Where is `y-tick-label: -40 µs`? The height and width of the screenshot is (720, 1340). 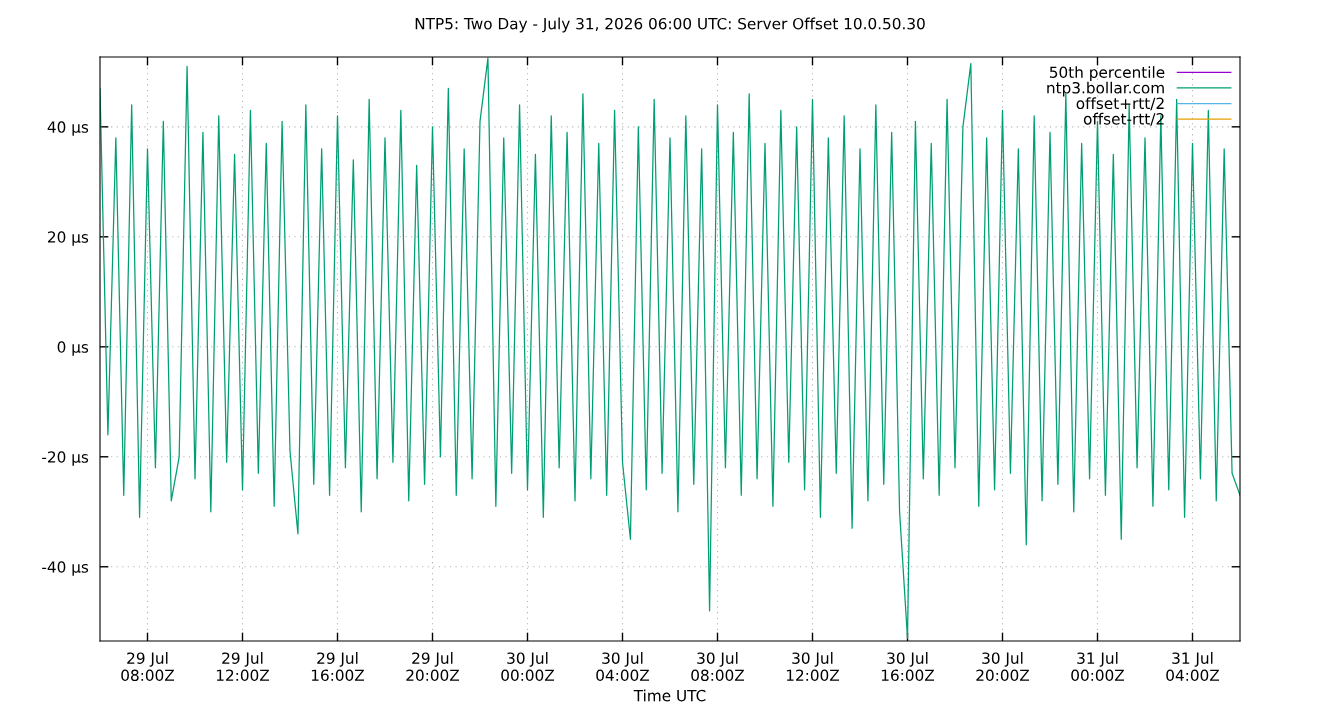
y-tick-label: -40 µs is located at coordinates (65, 568).